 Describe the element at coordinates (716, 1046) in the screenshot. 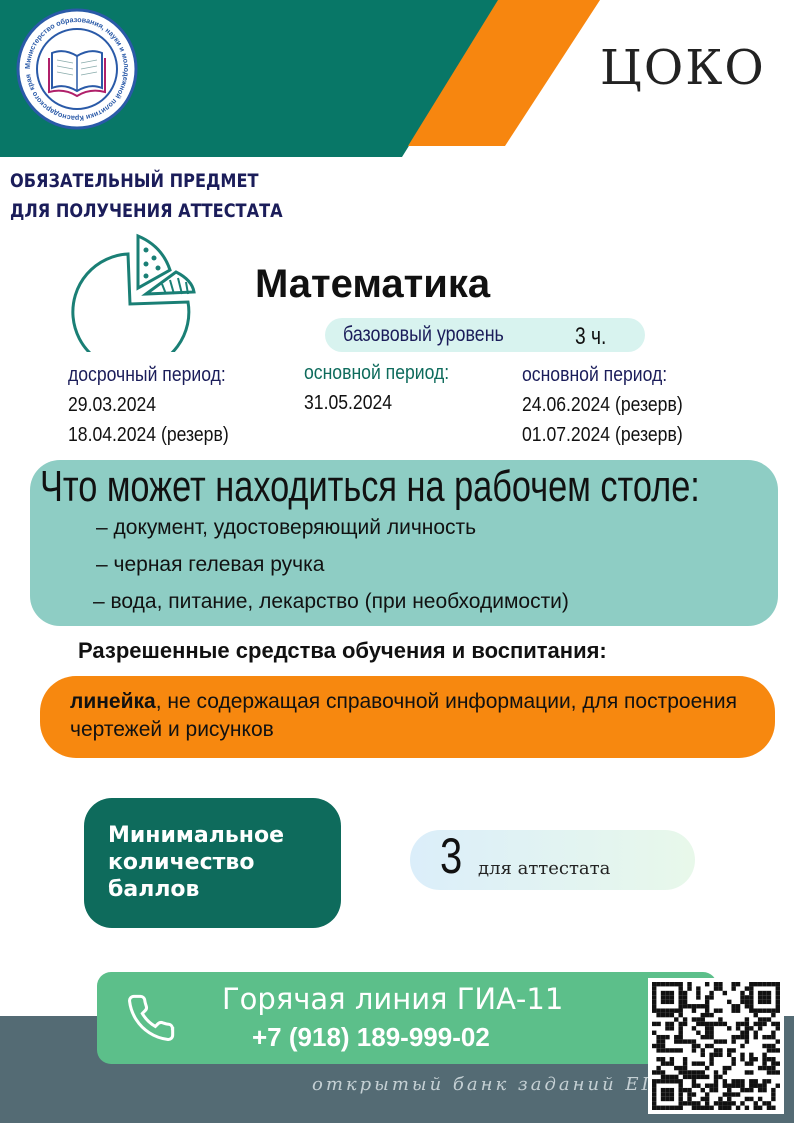

I see `qr-code` at that location.